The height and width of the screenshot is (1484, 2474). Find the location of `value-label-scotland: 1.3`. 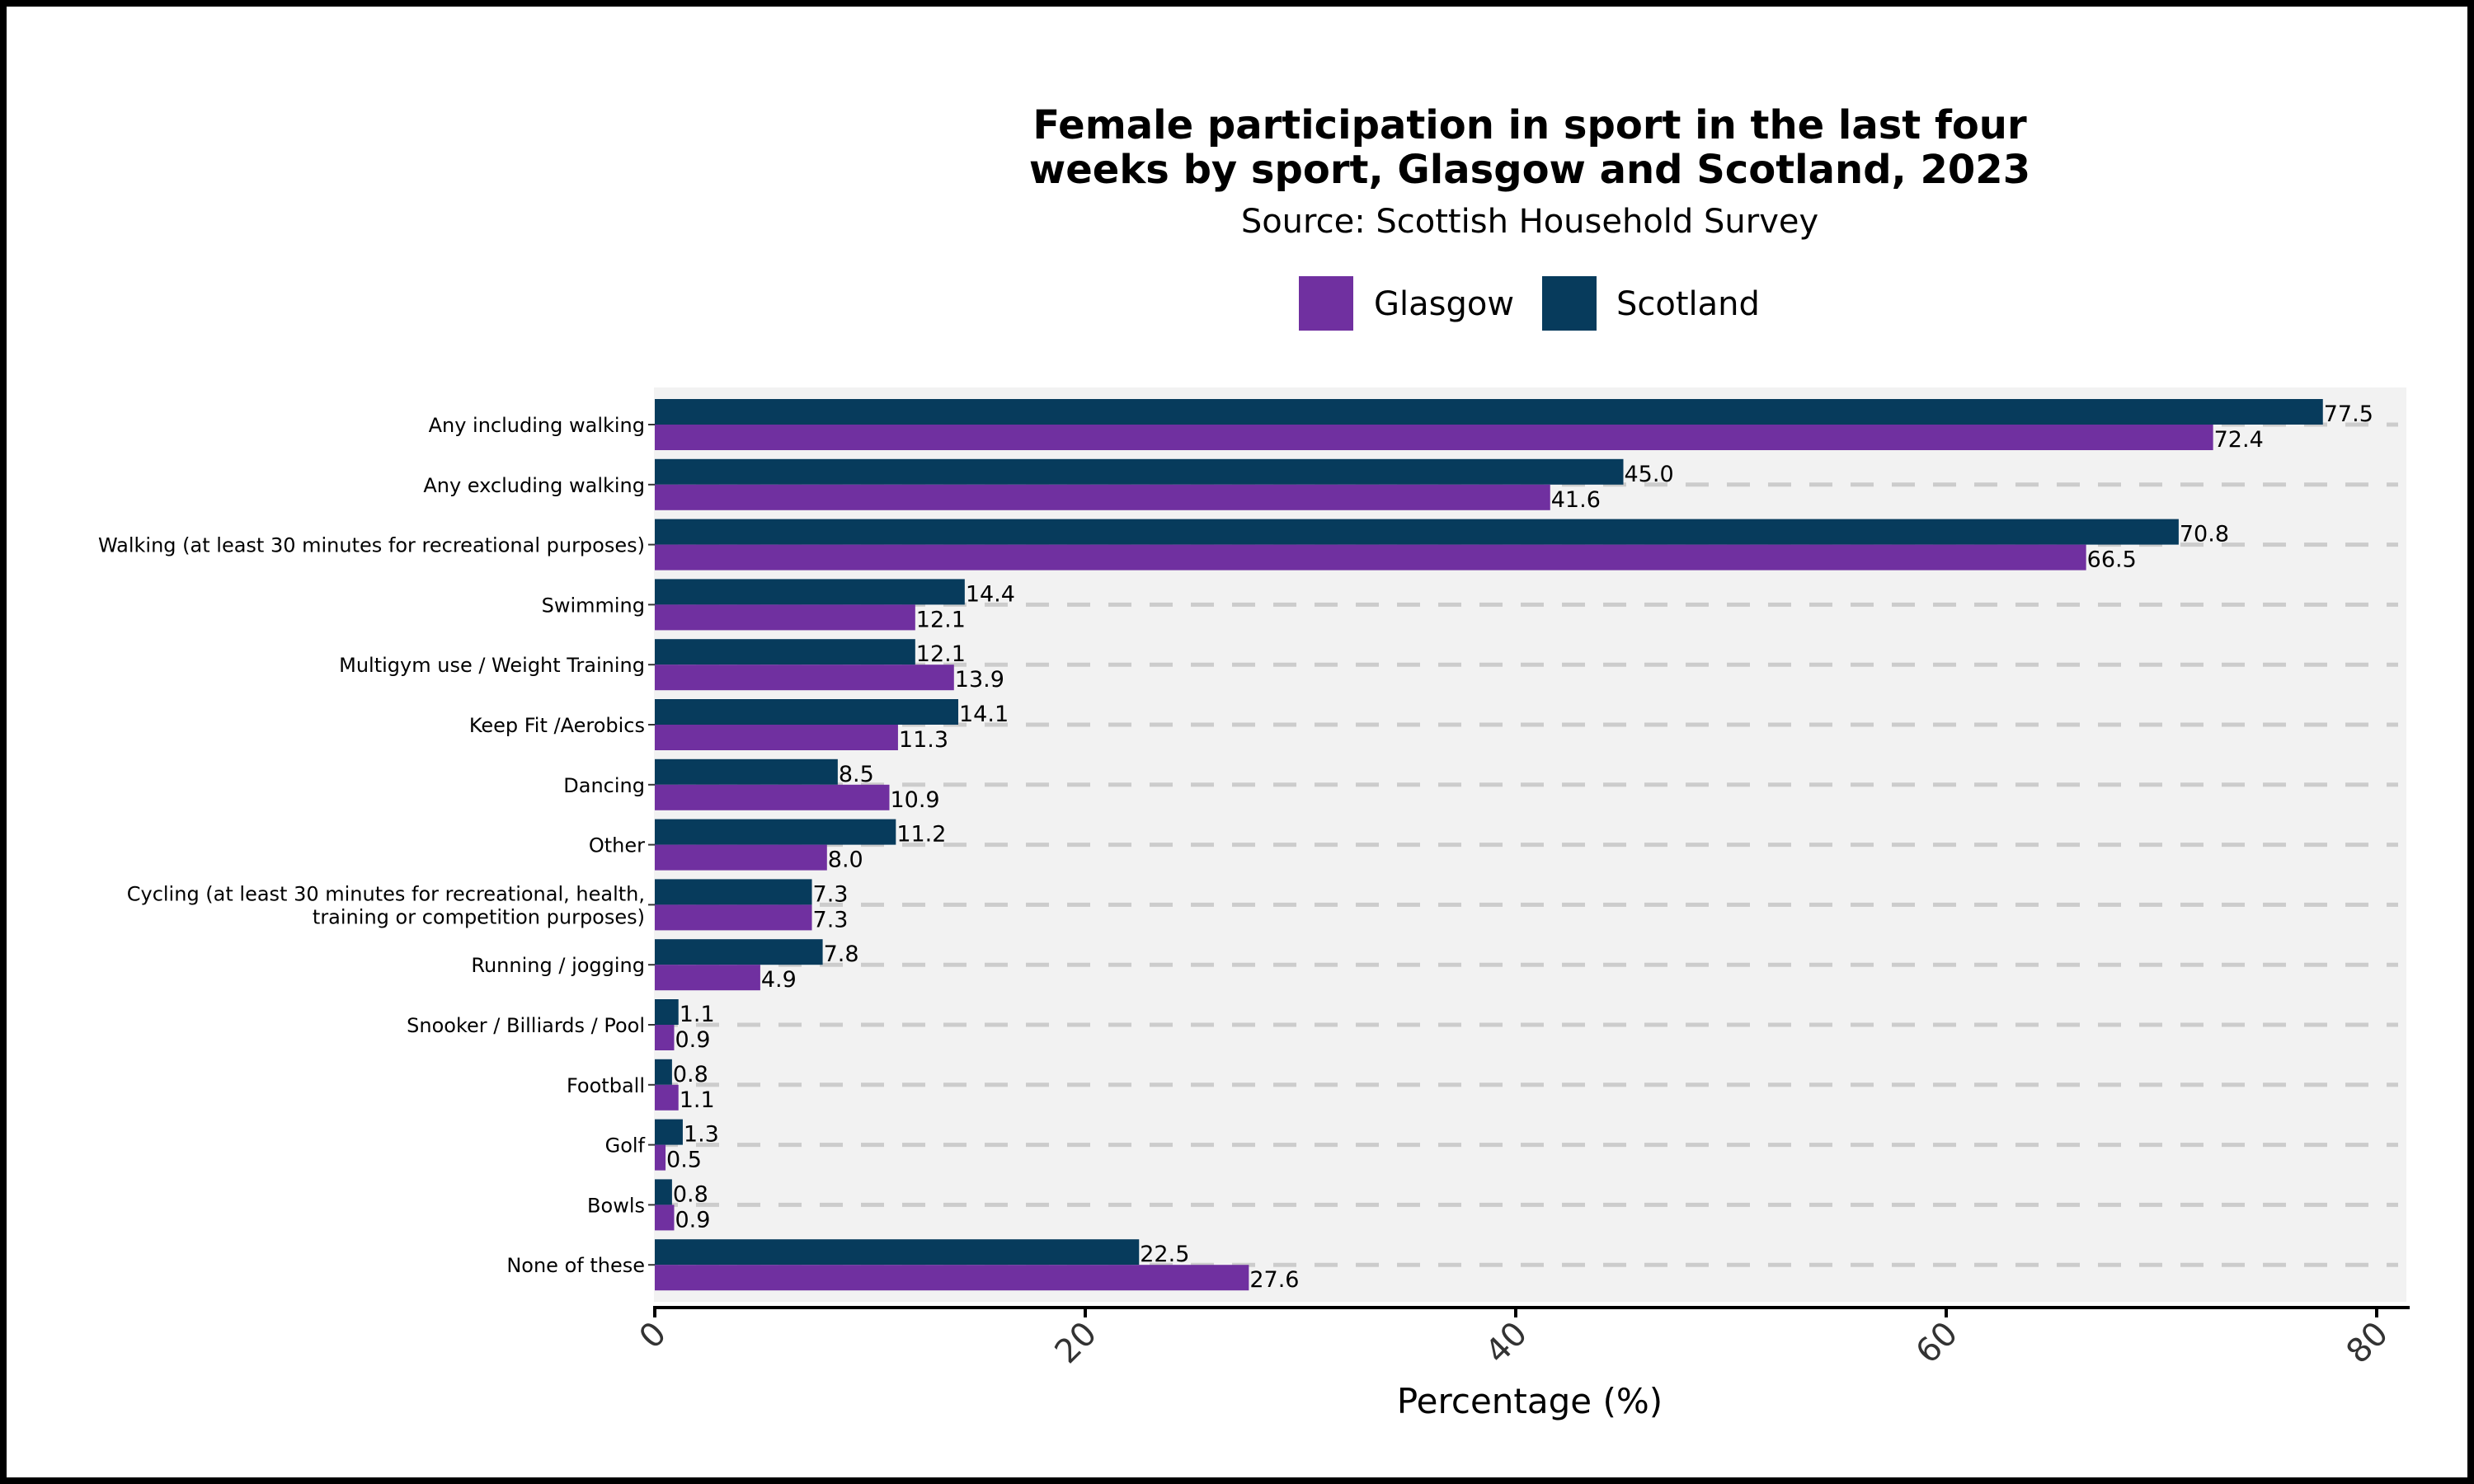

value-label-scotland: 1.3 is located at coordinates (701, 1135).